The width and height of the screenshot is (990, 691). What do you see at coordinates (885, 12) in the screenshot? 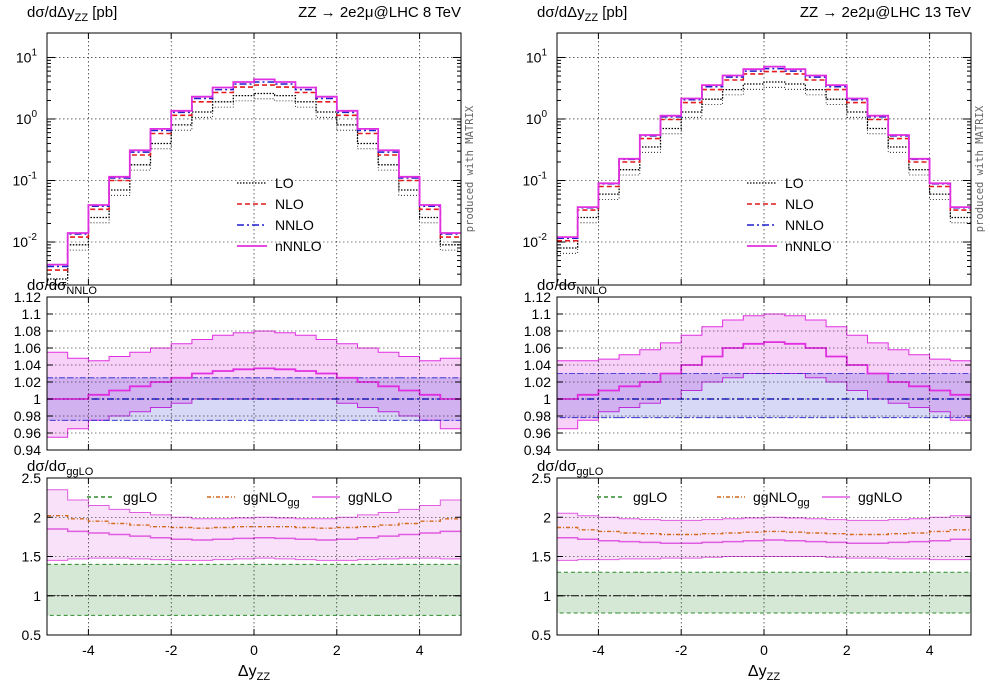
I see `chart-title: ZZ → 2e2μ@LHC 13 TeV` at bounding box center [885, 12].